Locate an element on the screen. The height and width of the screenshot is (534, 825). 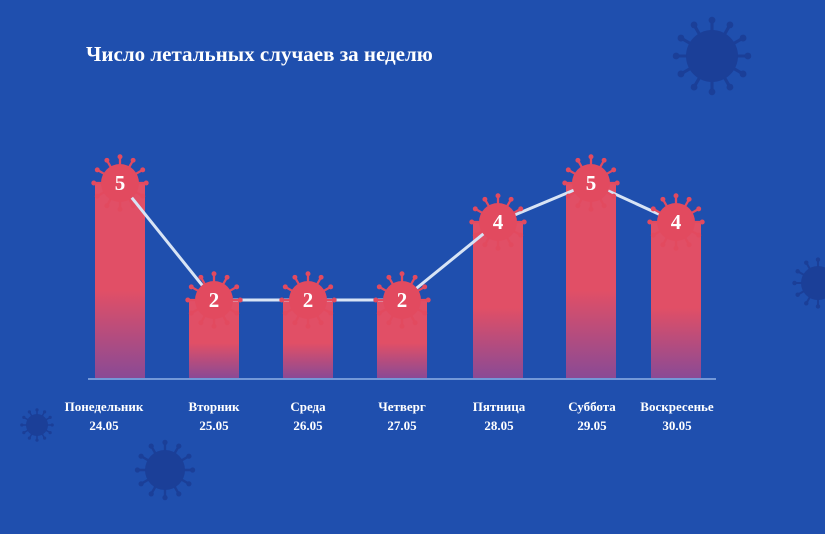
x-tick-label-date: 26.05 is located at coordinates (308, 425).